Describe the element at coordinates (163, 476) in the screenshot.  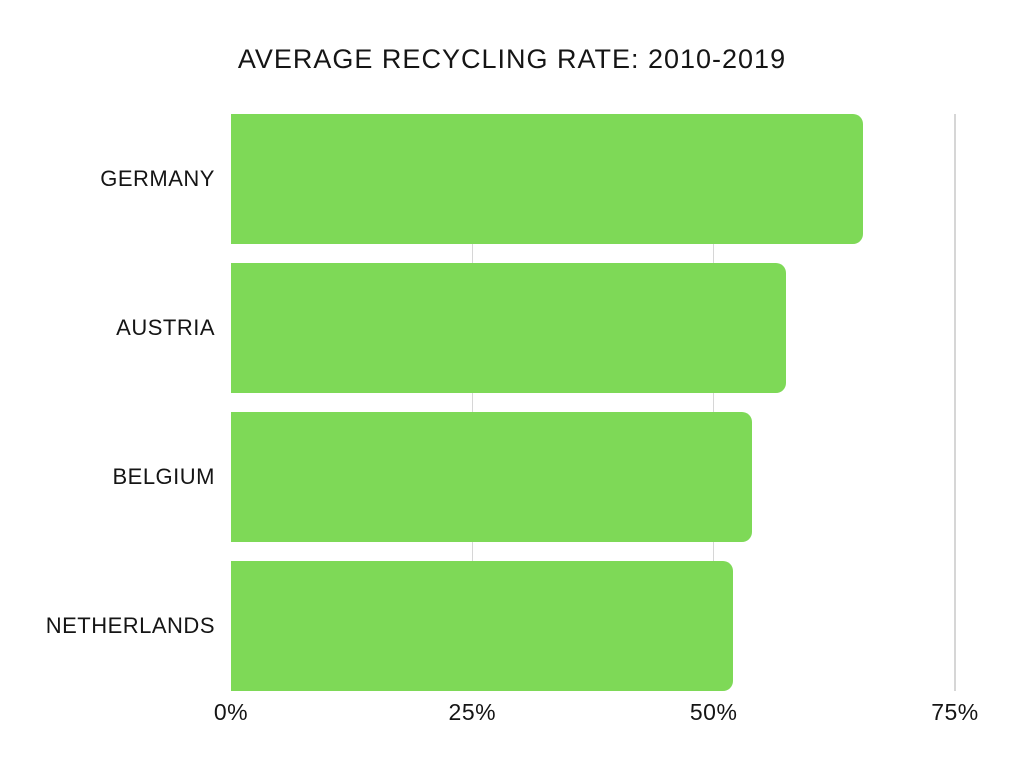
I see `category-label-belgium: BELGIUM` at that location.